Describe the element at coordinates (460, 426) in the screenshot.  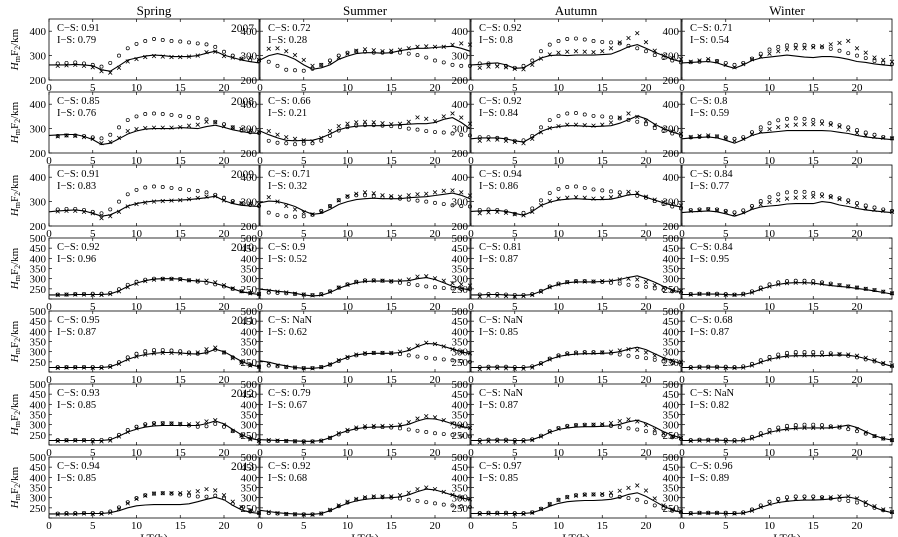
I see `y-tick-label: 300` at that location.